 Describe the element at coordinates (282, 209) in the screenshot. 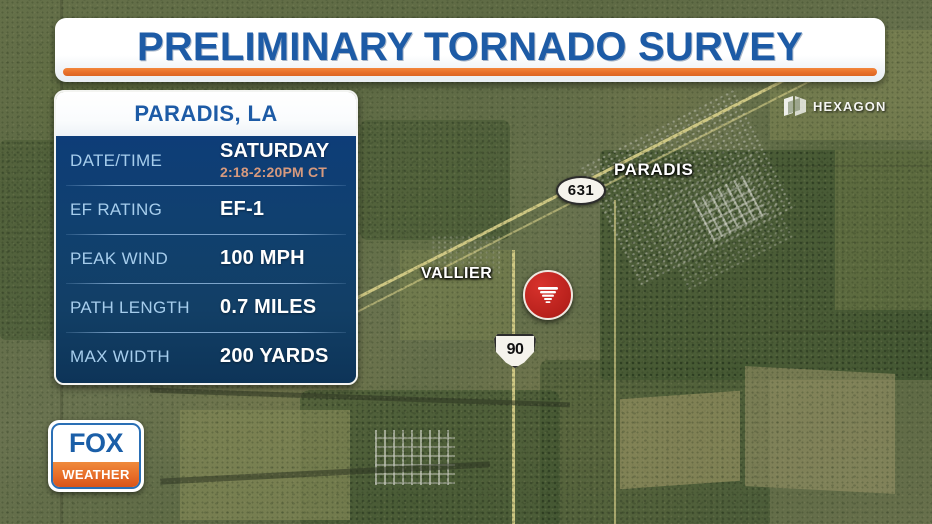

I see `info-value-group: EF-1` at that location.